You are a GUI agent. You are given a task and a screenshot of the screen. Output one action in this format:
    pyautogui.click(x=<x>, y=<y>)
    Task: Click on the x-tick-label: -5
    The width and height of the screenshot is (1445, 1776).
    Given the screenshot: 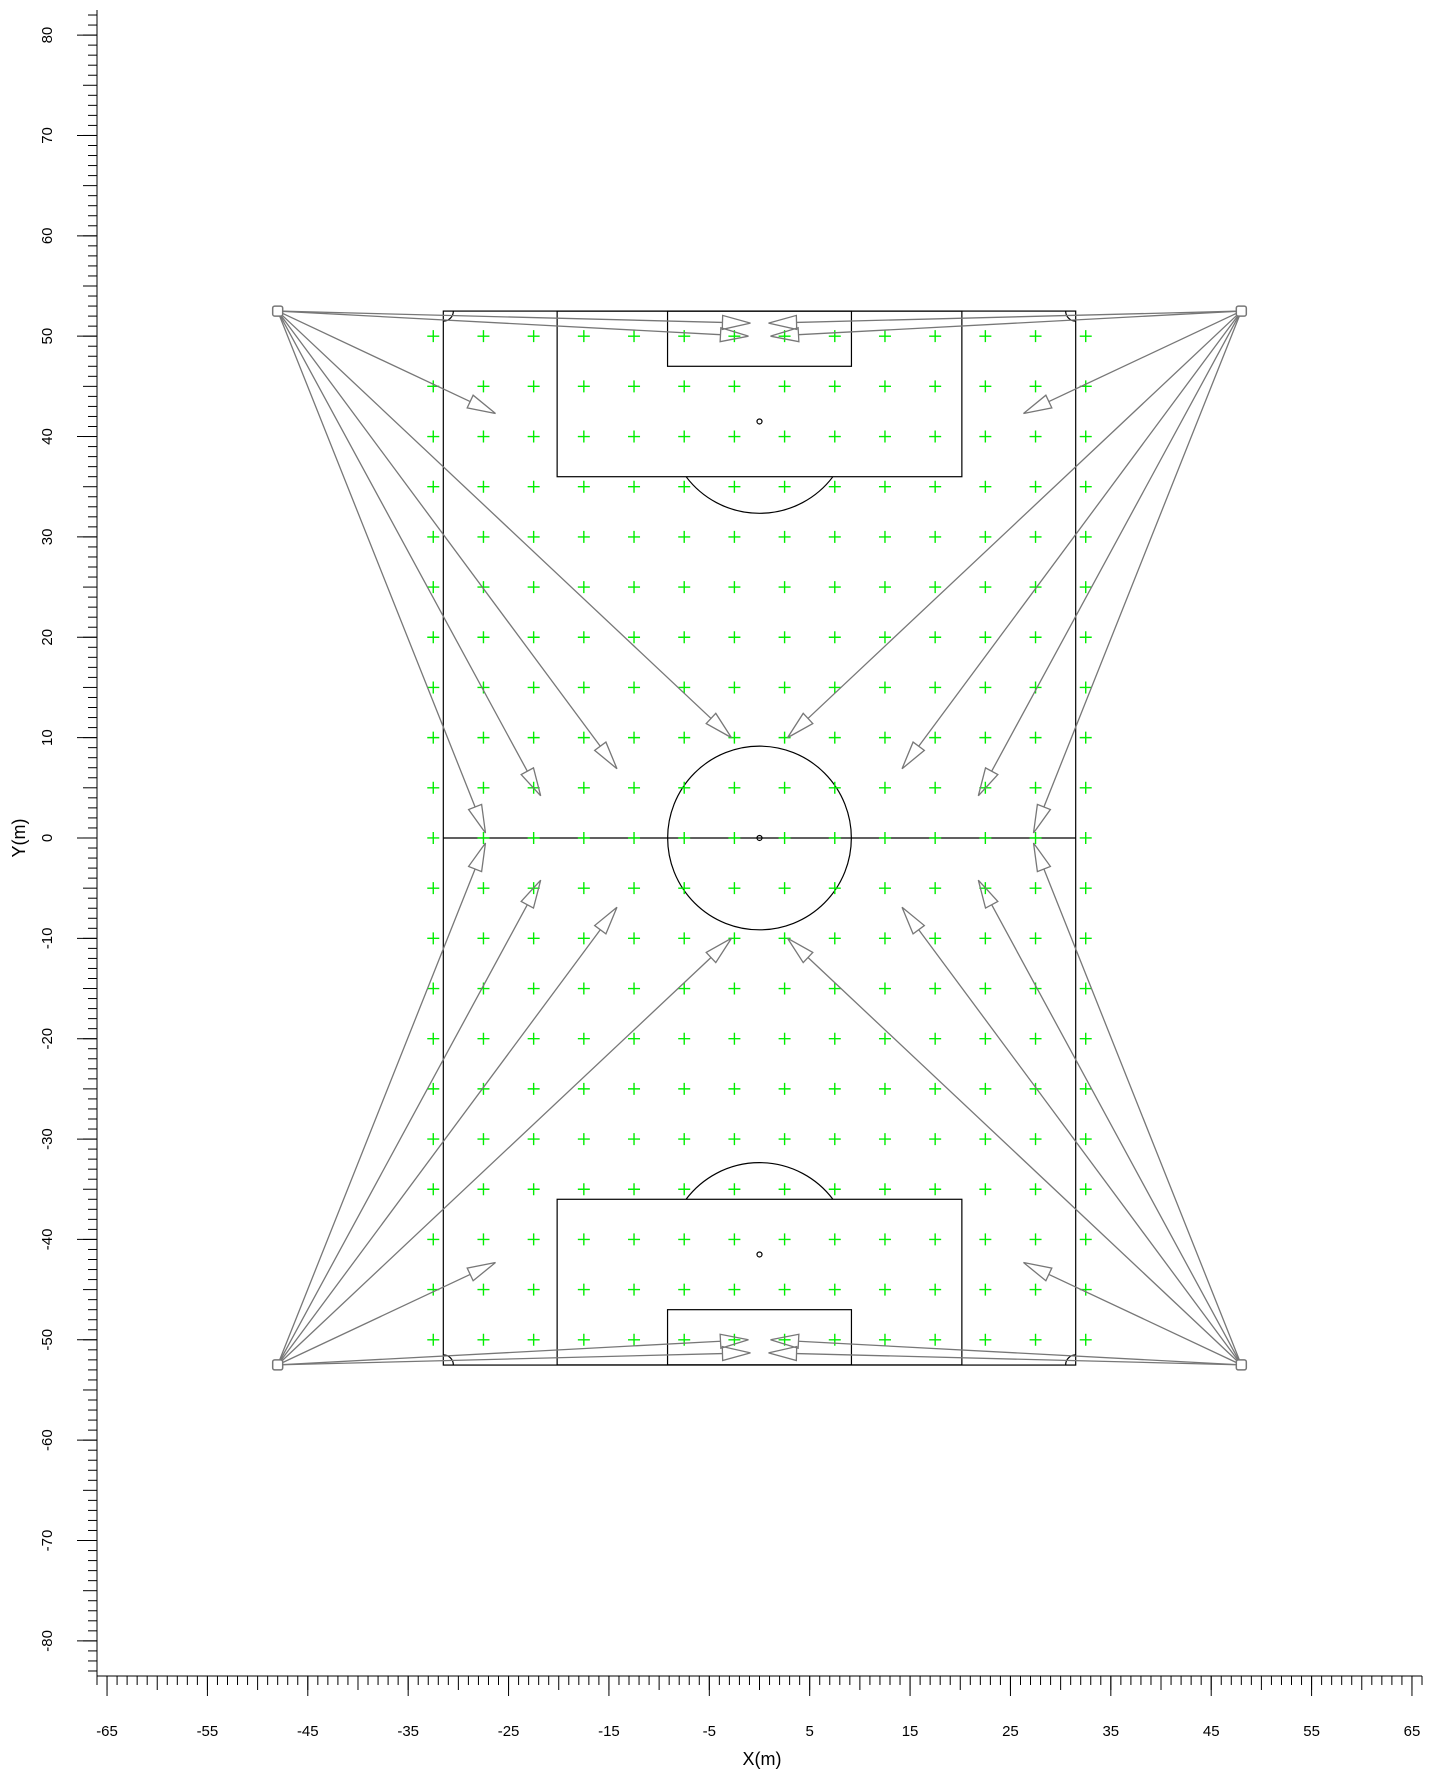 What is the action you would take?
    pyautogui.click(x=709, y=1731)
    